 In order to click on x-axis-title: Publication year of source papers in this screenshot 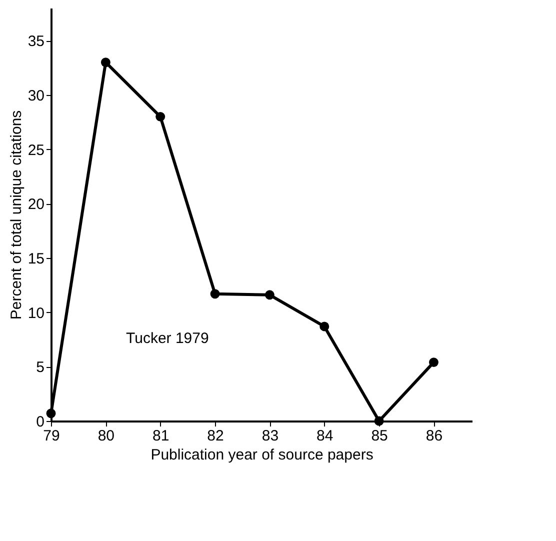, I will do `click(262, 455)`.